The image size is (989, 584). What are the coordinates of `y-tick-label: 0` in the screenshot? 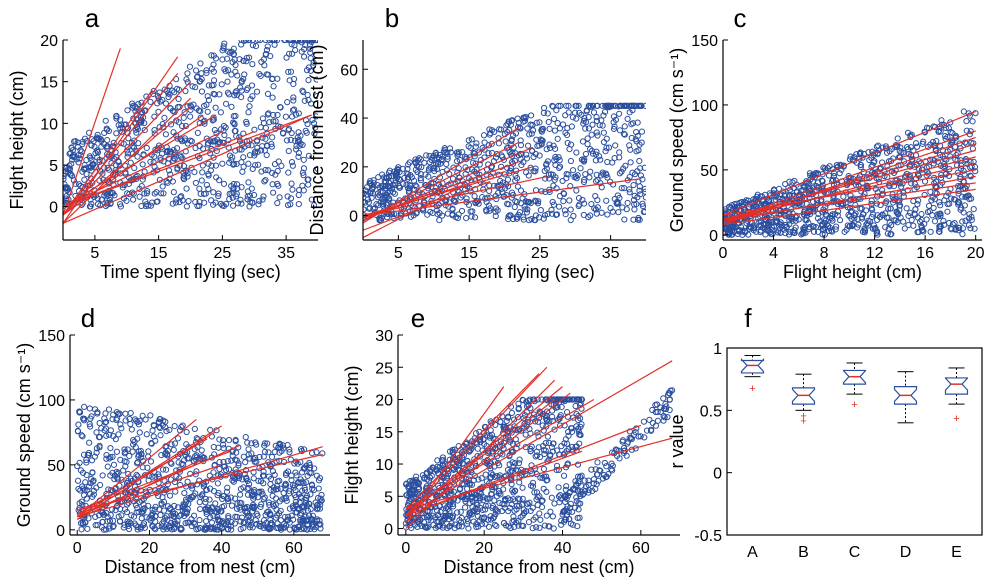 It's located at (60, 531).